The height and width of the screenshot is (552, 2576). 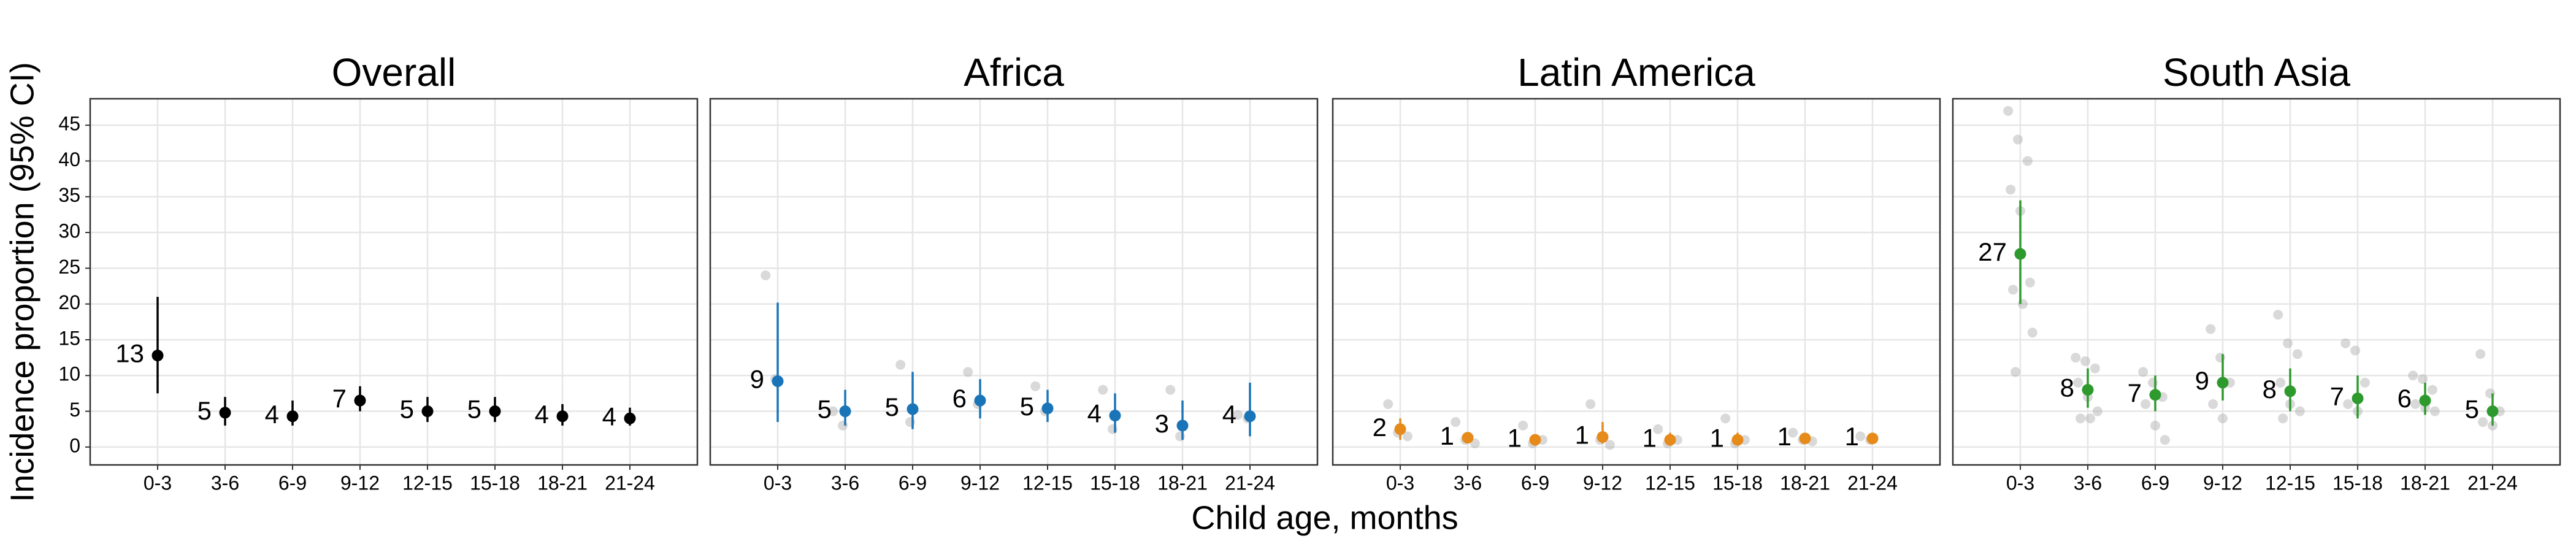 What do you see at coordinates (74, 410) in the screenshot?
I see `y-tick-label: 5` at bounding box center [74, 410].